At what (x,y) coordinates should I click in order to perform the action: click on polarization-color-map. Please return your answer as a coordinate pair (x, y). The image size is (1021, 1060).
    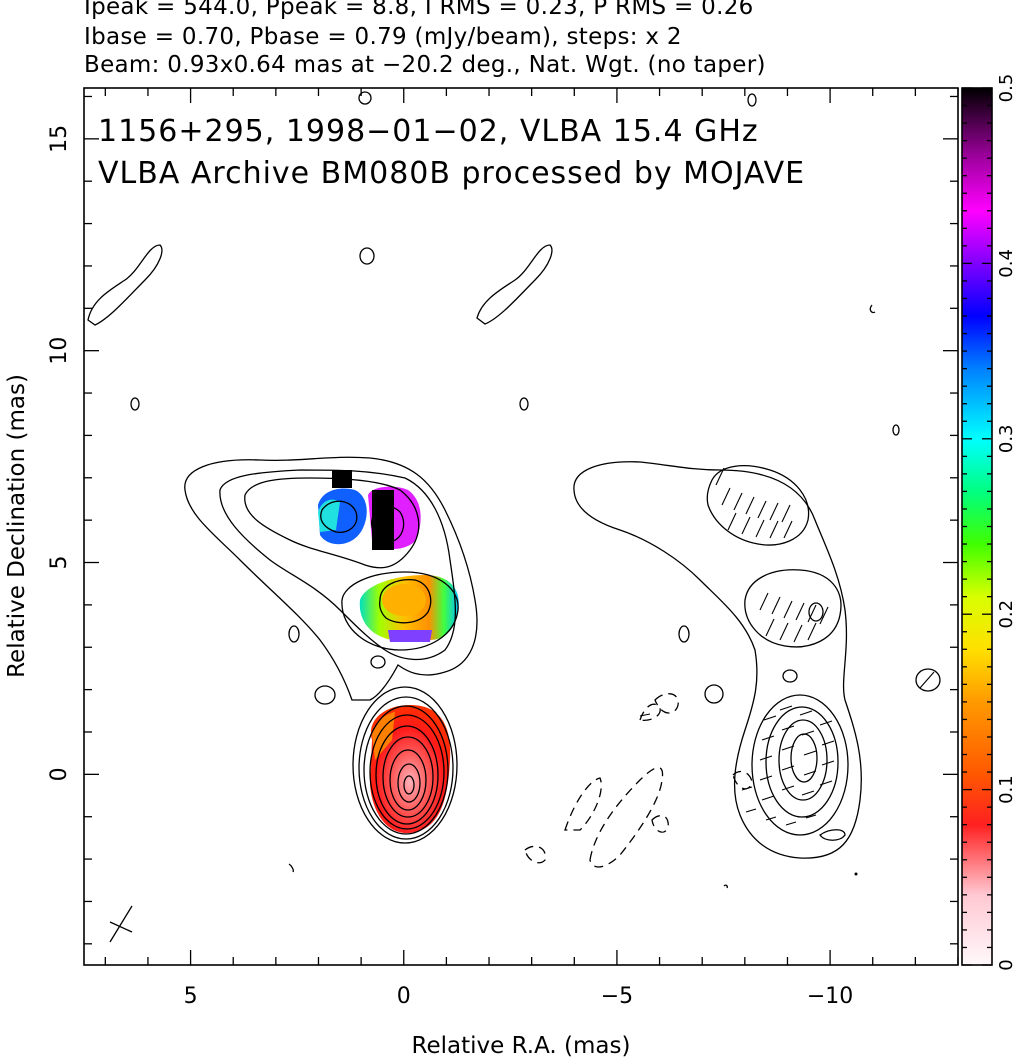
    Looking at the image, I should click on (388, 652).